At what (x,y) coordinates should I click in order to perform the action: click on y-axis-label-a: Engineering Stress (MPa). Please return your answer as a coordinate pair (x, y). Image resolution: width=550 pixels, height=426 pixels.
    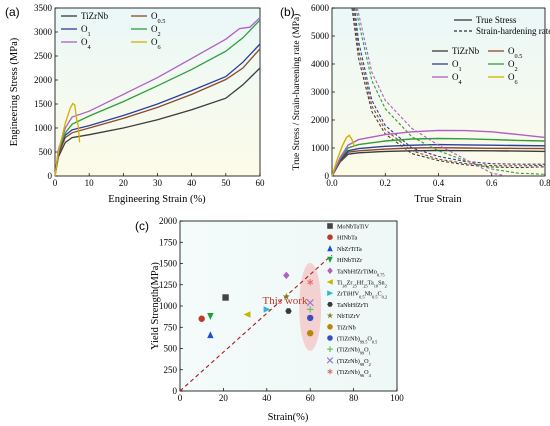
    Looking at the image, I should click on (14, 91).